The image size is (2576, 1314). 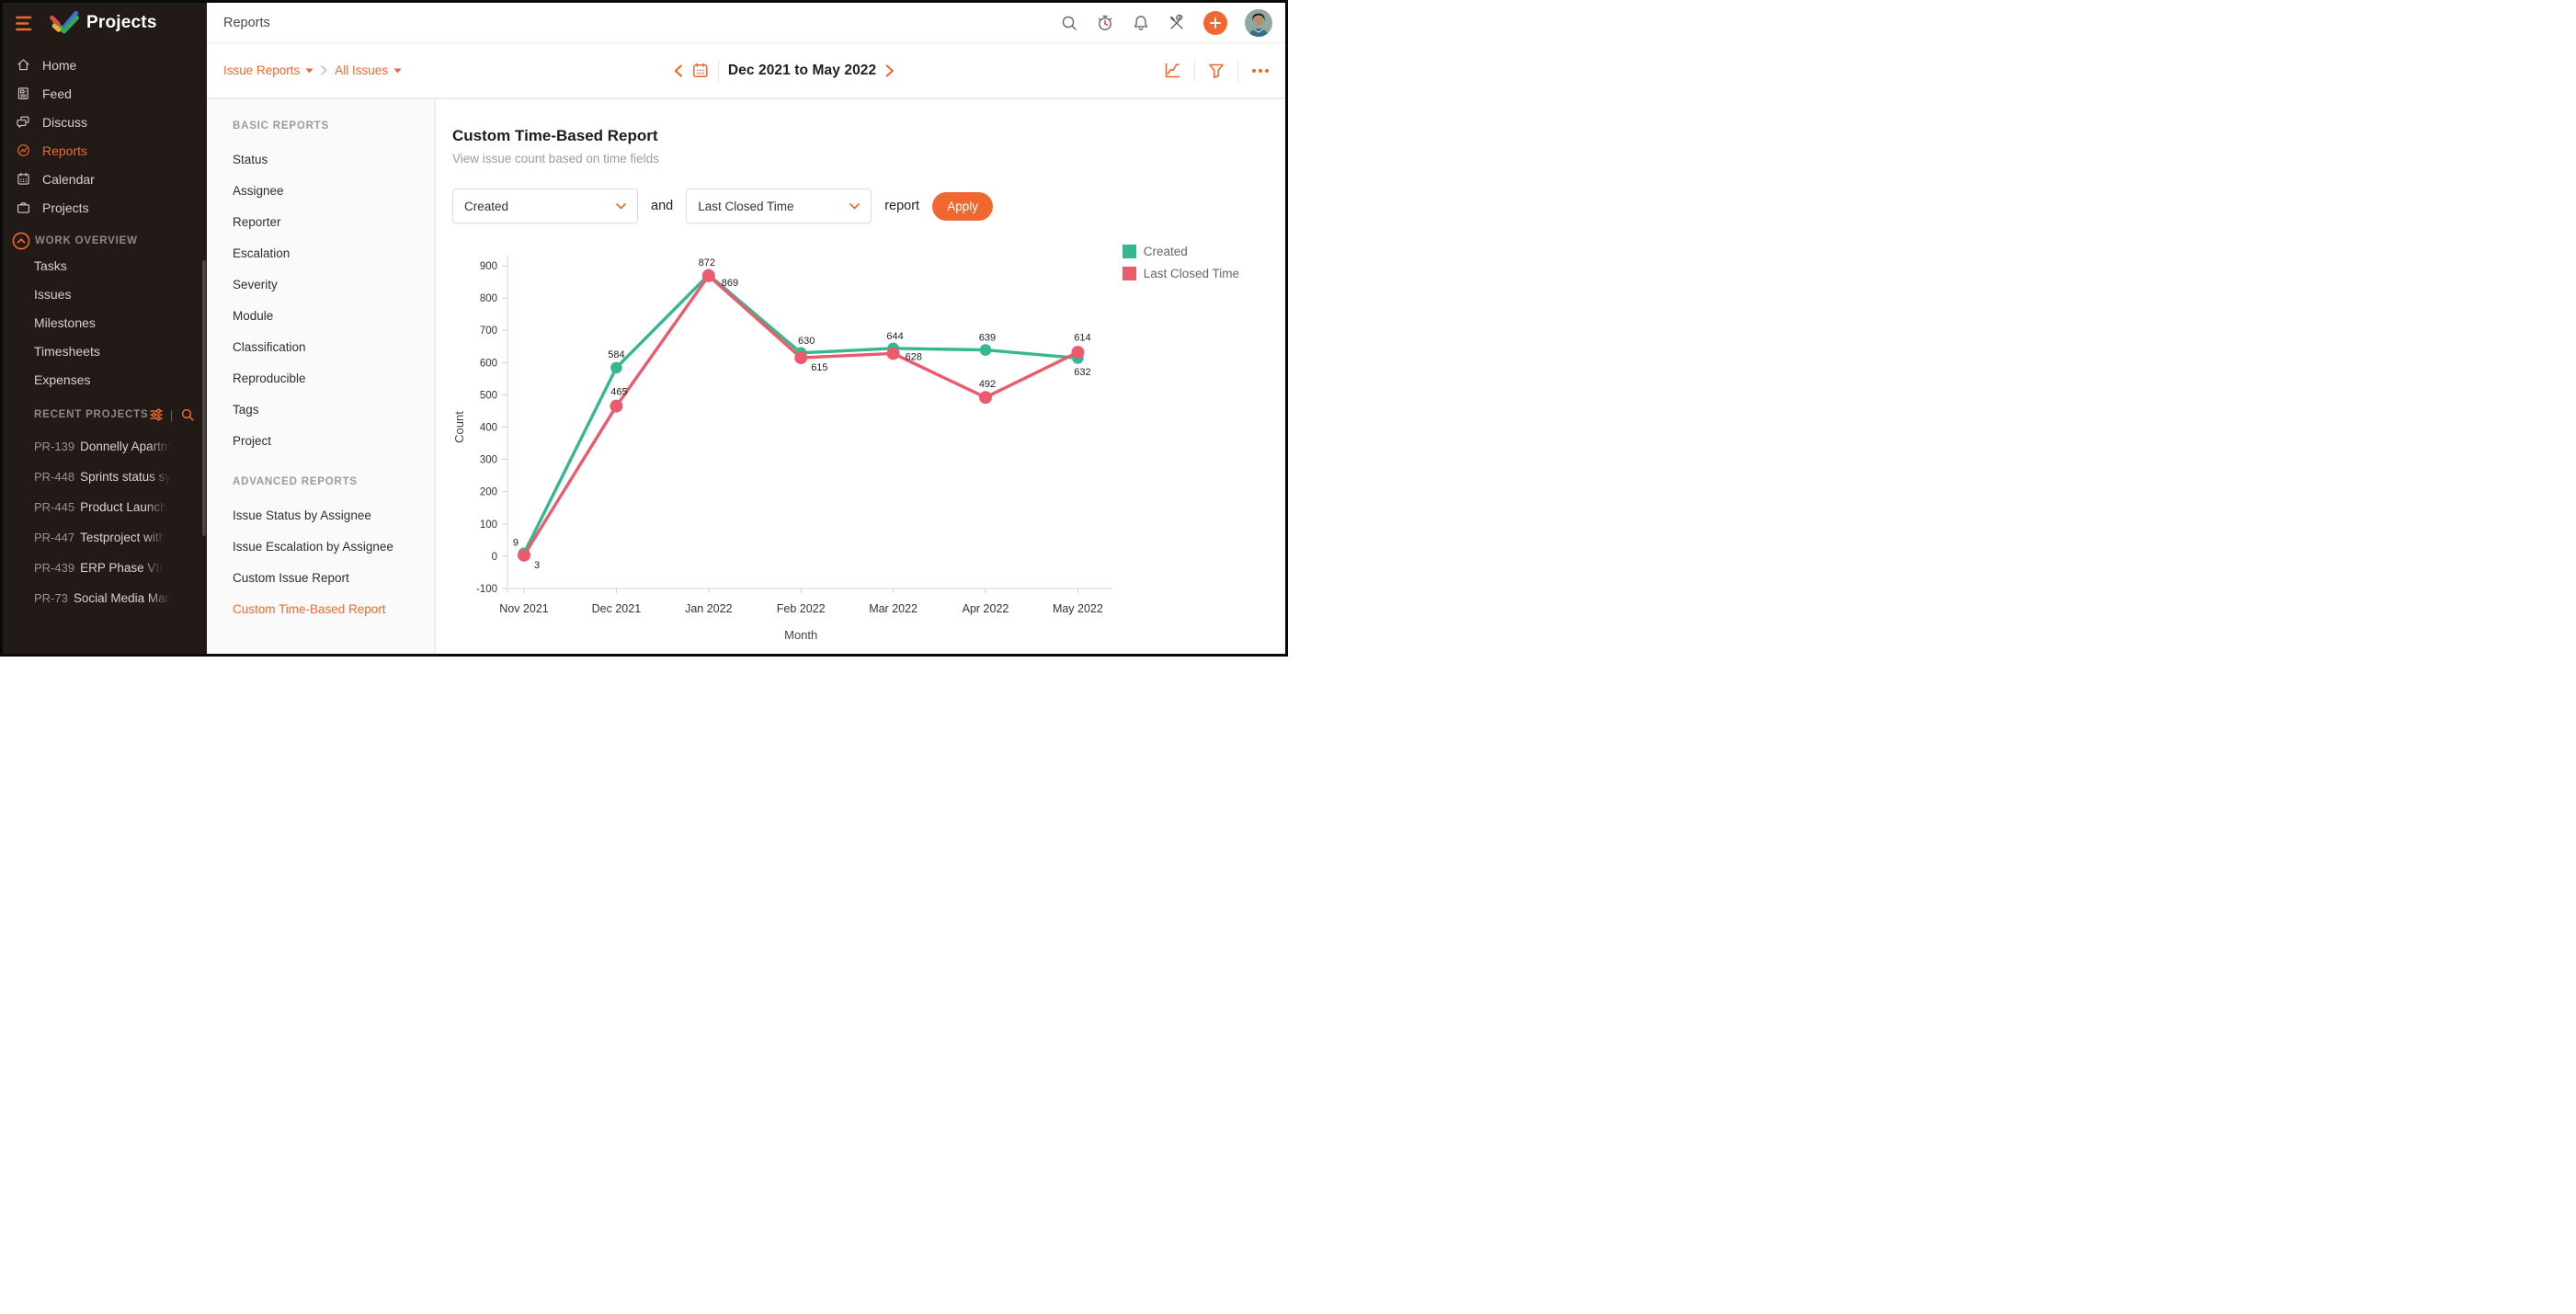 What do you see at coordinates (537, 565) in the screenshot?
I see `svg-text: 3` at bounding box center [537, 565].